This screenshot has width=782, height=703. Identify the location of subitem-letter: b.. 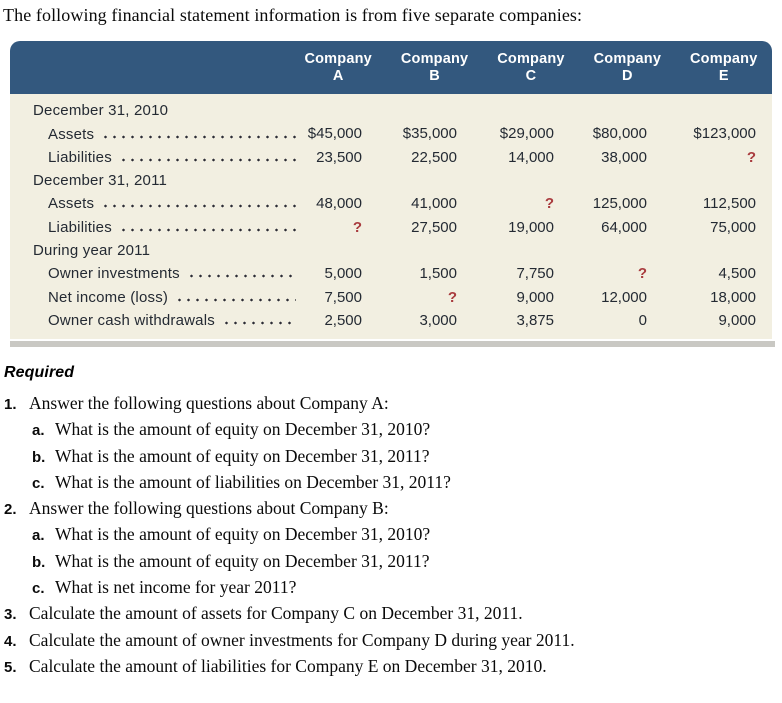
(39, 457).